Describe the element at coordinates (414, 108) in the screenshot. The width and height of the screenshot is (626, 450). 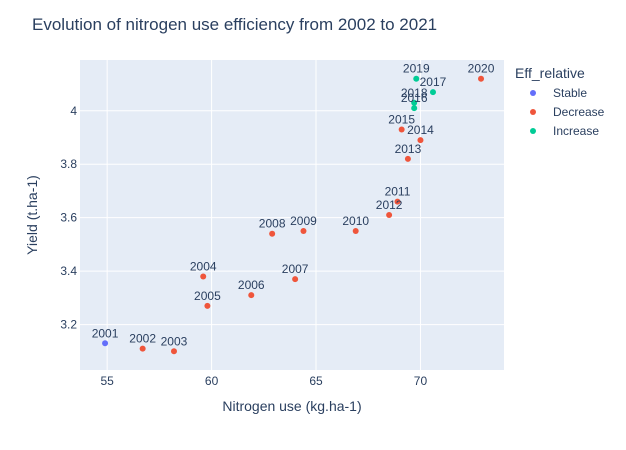
I see `data-point-2016` at that location.